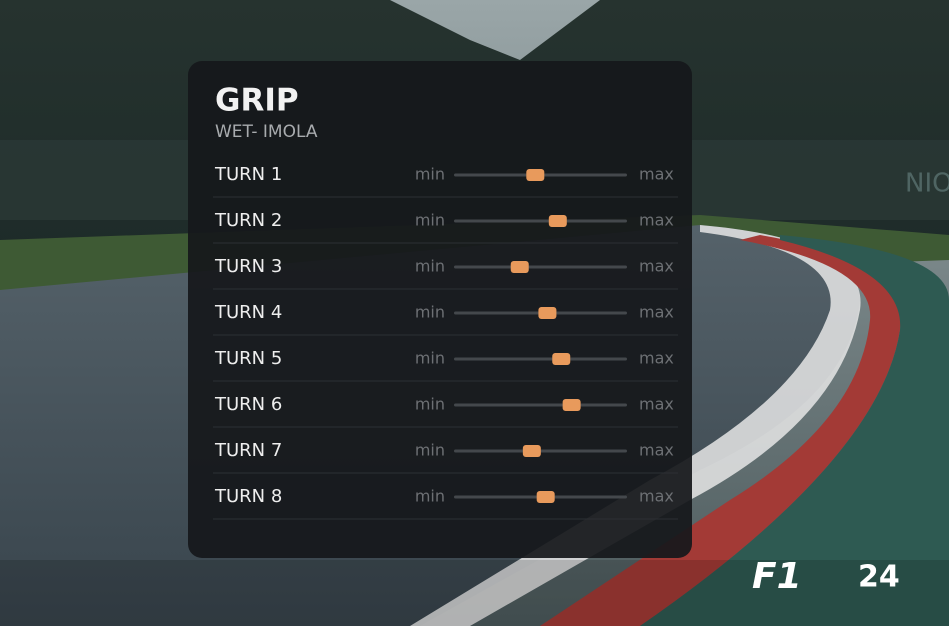  Describe the element at coordinates (826, 576) in the screenshot. I see `logo: F1 24` at that location.